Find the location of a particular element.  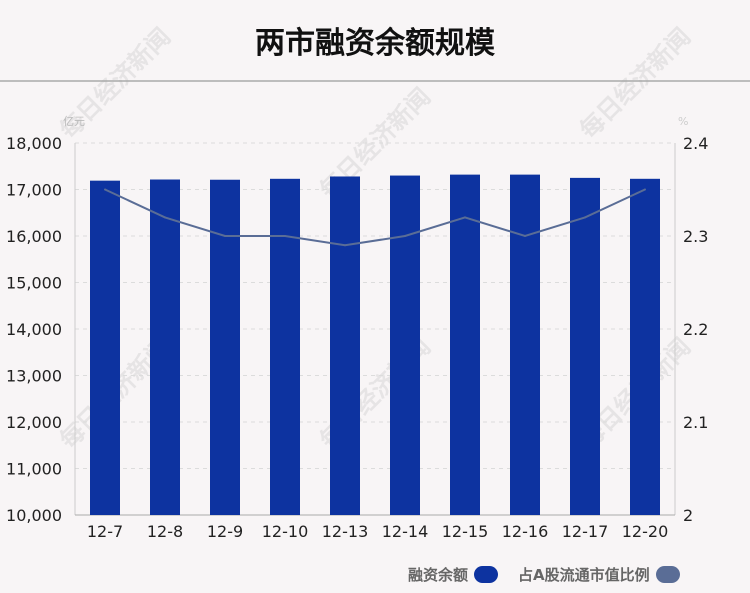

y-right-tick-label: 2 is located at coordinates (688, 515).